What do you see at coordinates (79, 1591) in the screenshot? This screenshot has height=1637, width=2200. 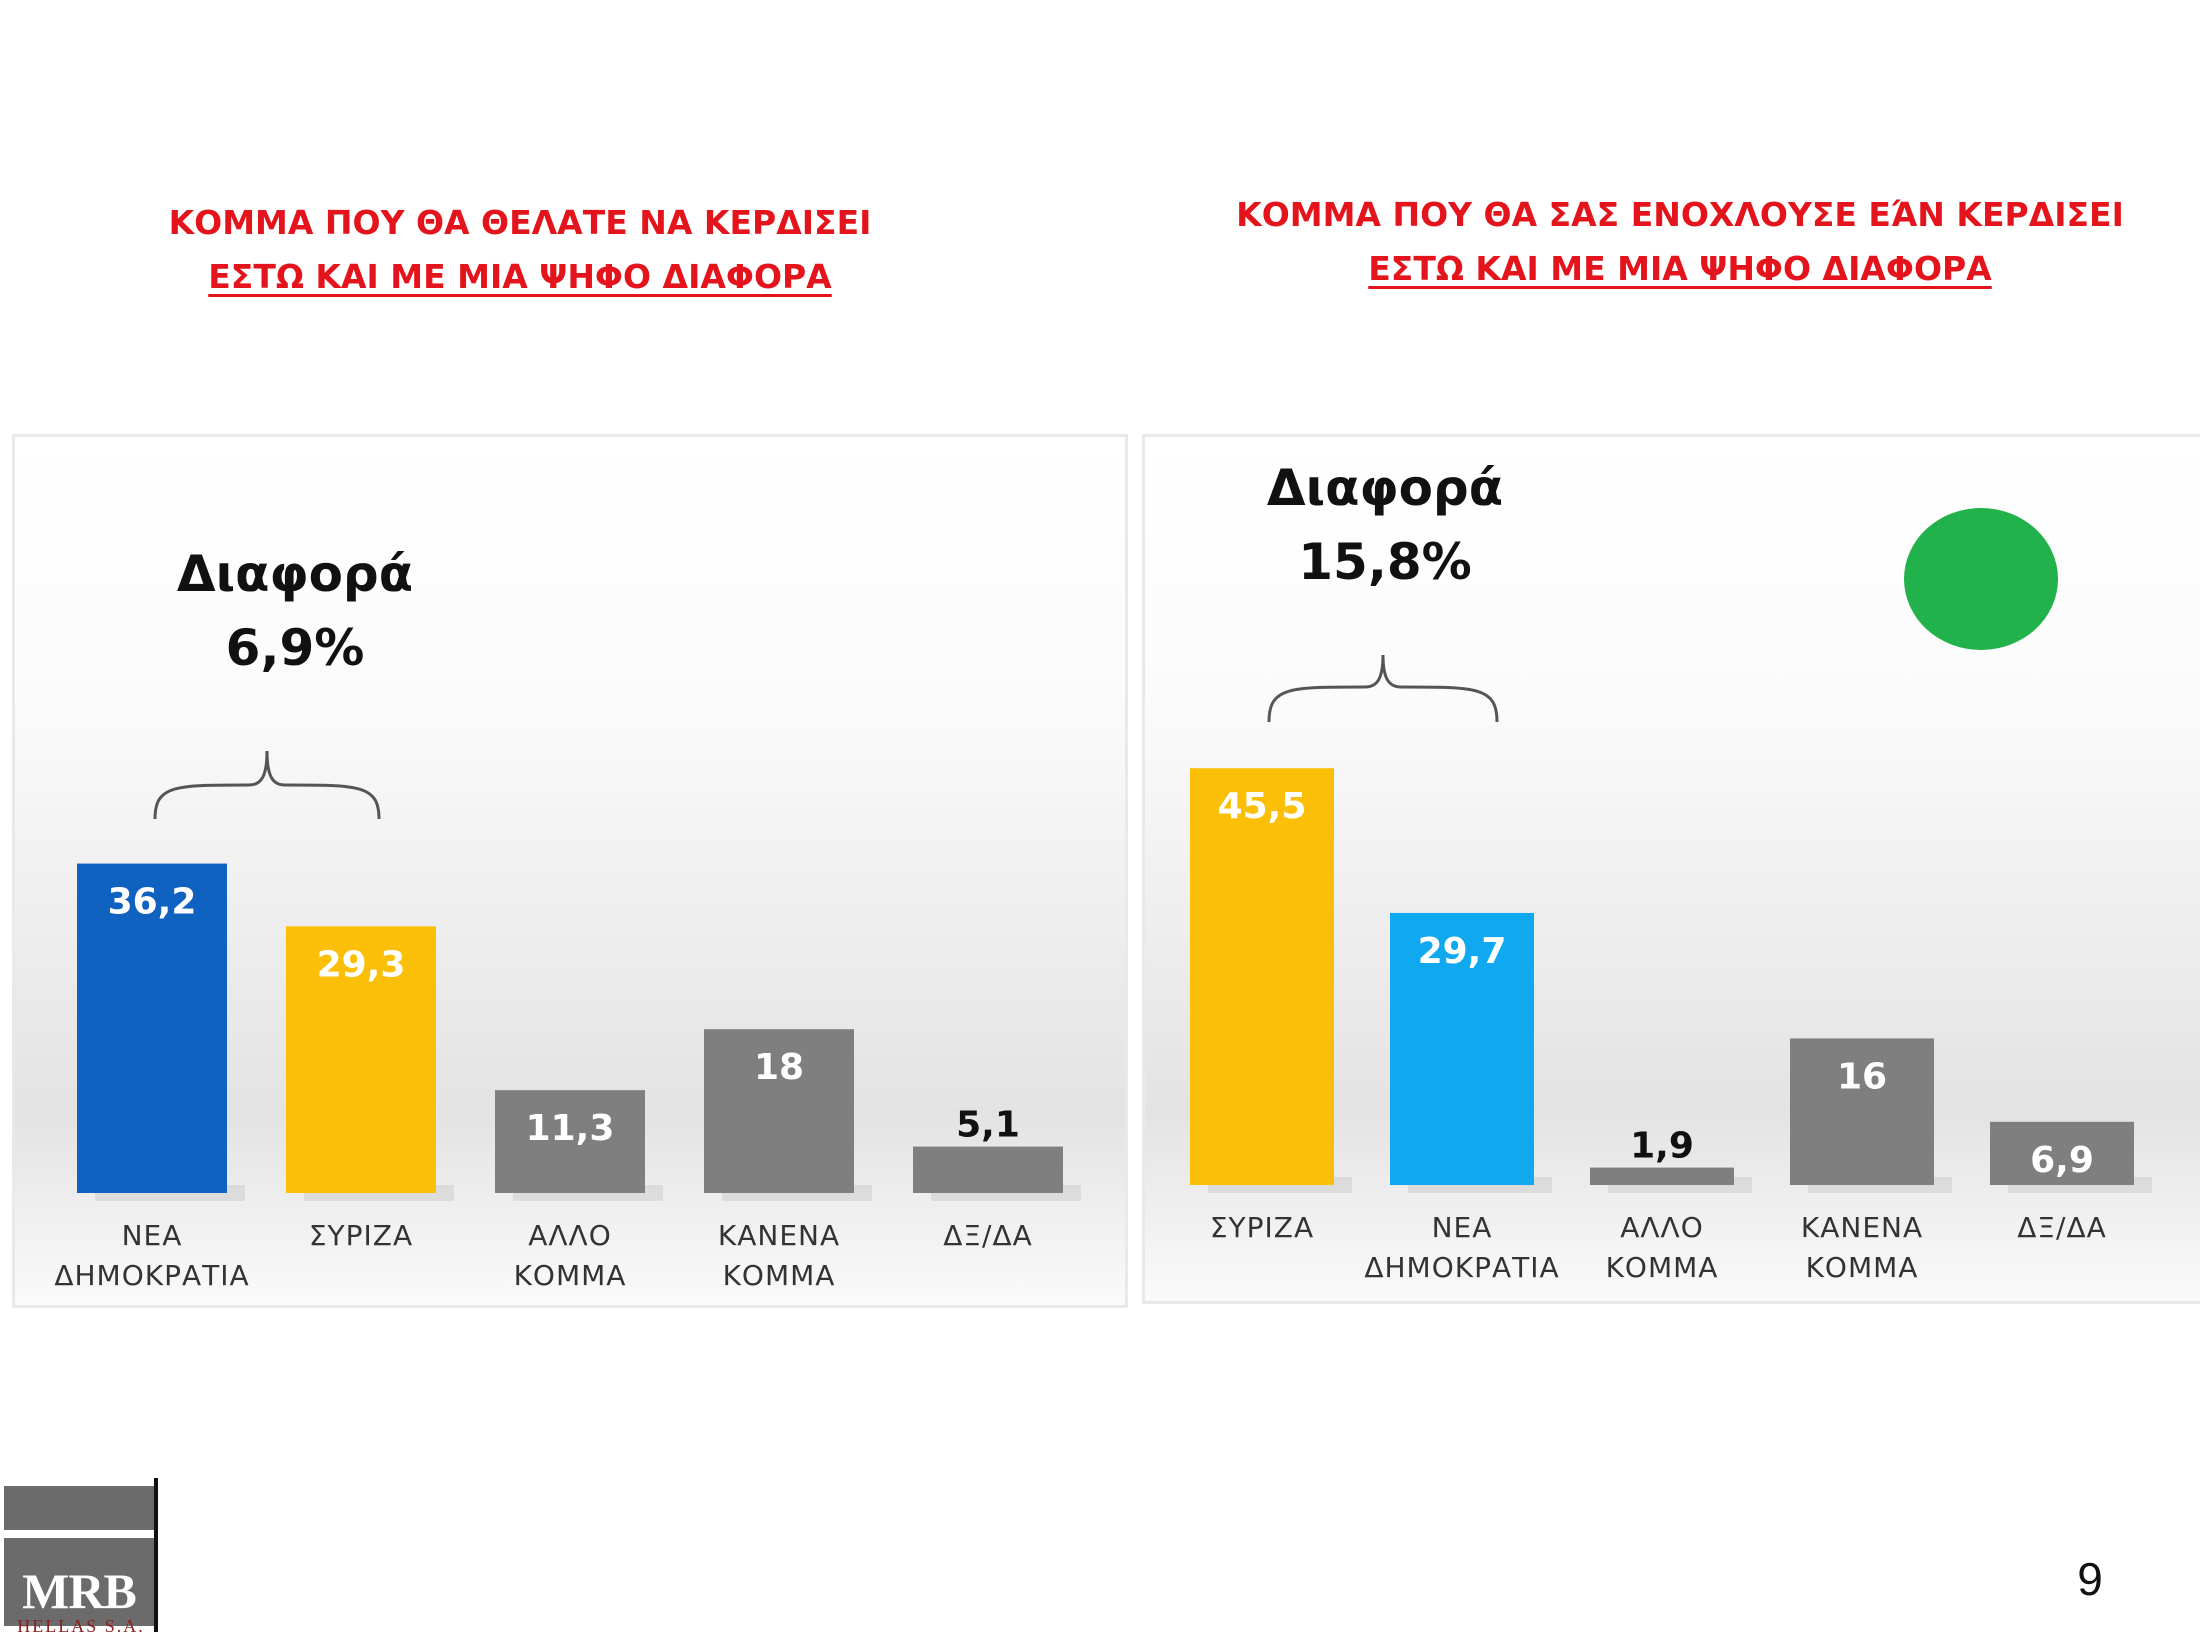 I see `logo-text: MRB` at bounding box center [79, 1591].